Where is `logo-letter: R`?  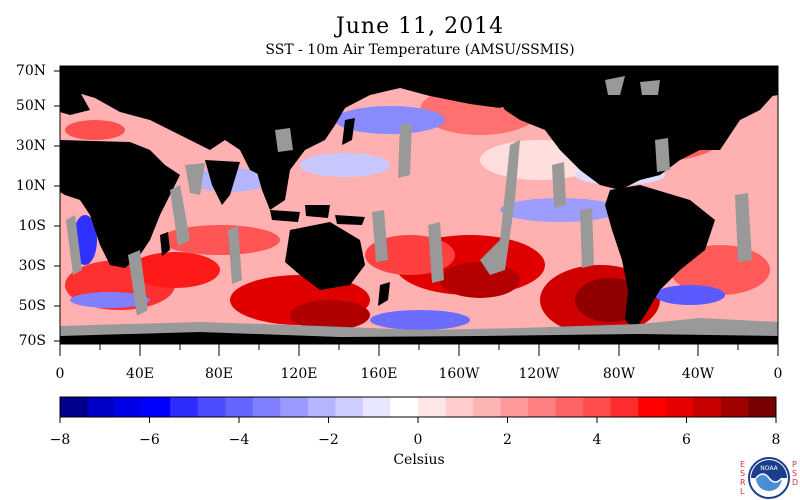
logo-letter: R is located at coordinates (743, 482).